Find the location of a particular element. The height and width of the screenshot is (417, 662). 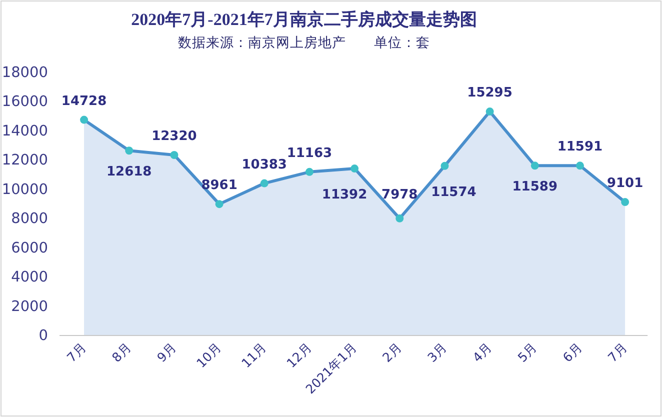

y-tick-label: 12000 is located at coordinates (25, 160).